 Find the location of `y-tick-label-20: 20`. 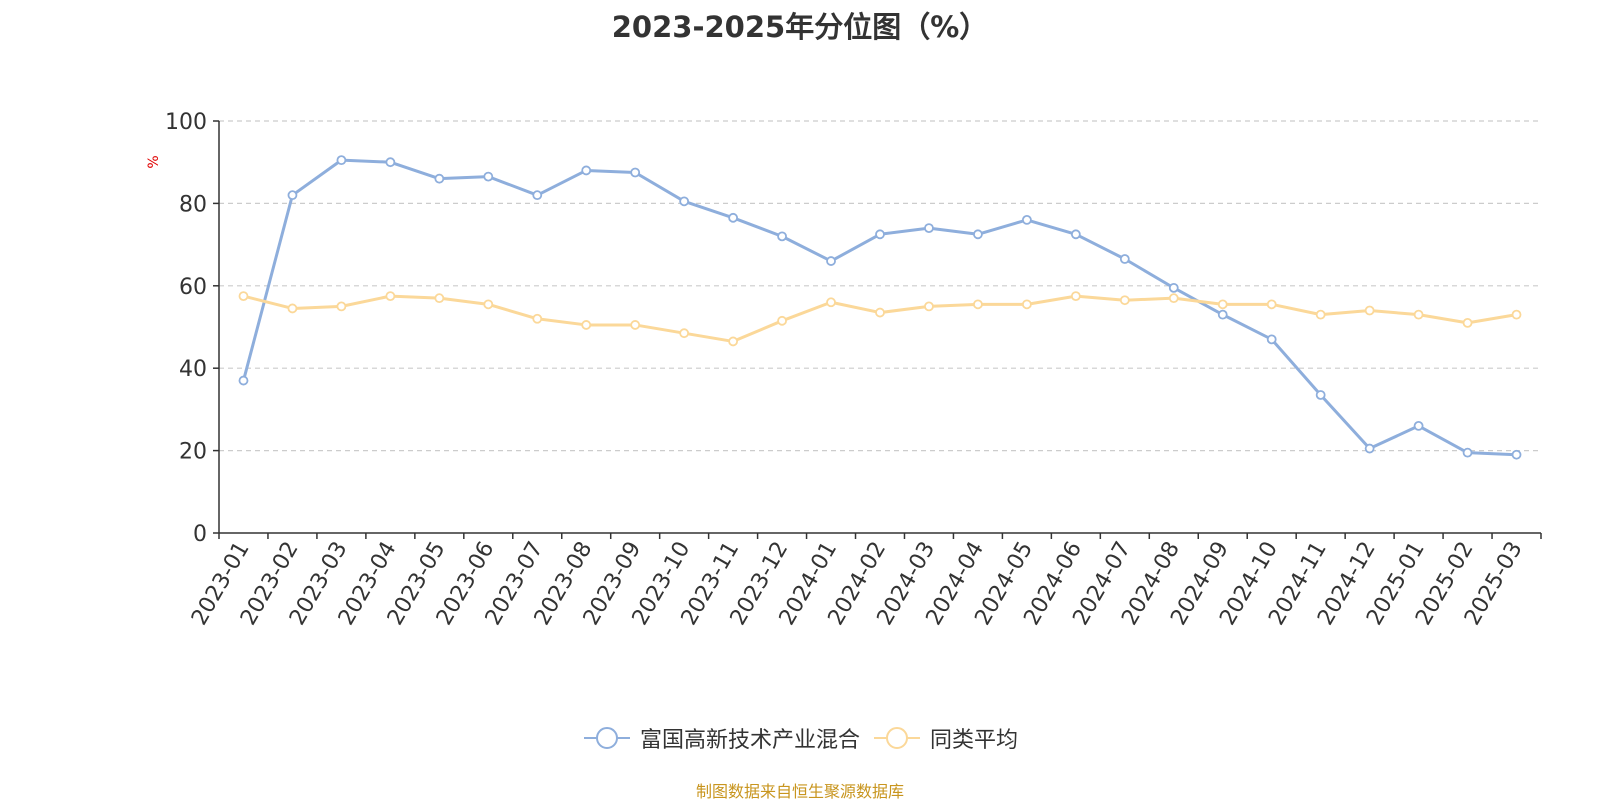

y-tick-label-20: 20 is located at coordinates (193, 452).